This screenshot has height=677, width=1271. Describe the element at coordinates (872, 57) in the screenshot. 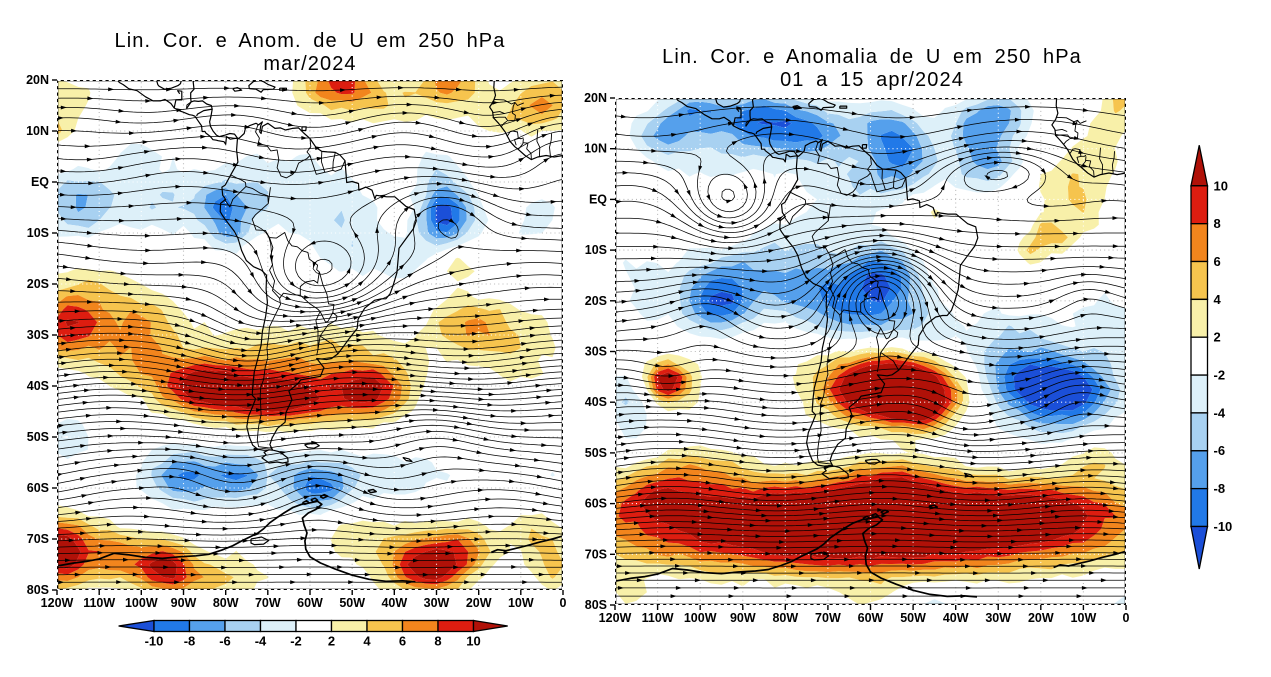

I see `svg-text:Lin. Cor. e Anomalia de U em 2: Lin. Cor. e Anomalia de U em 250 hPa` at that location.